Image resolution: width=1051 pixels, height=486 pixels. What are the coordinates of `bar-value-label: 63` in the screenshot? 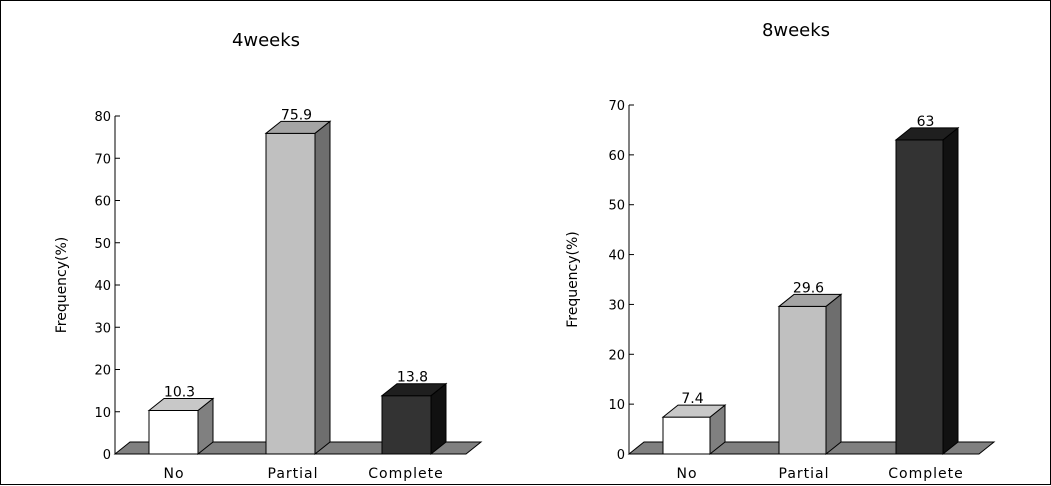 It's located at (926, 122).